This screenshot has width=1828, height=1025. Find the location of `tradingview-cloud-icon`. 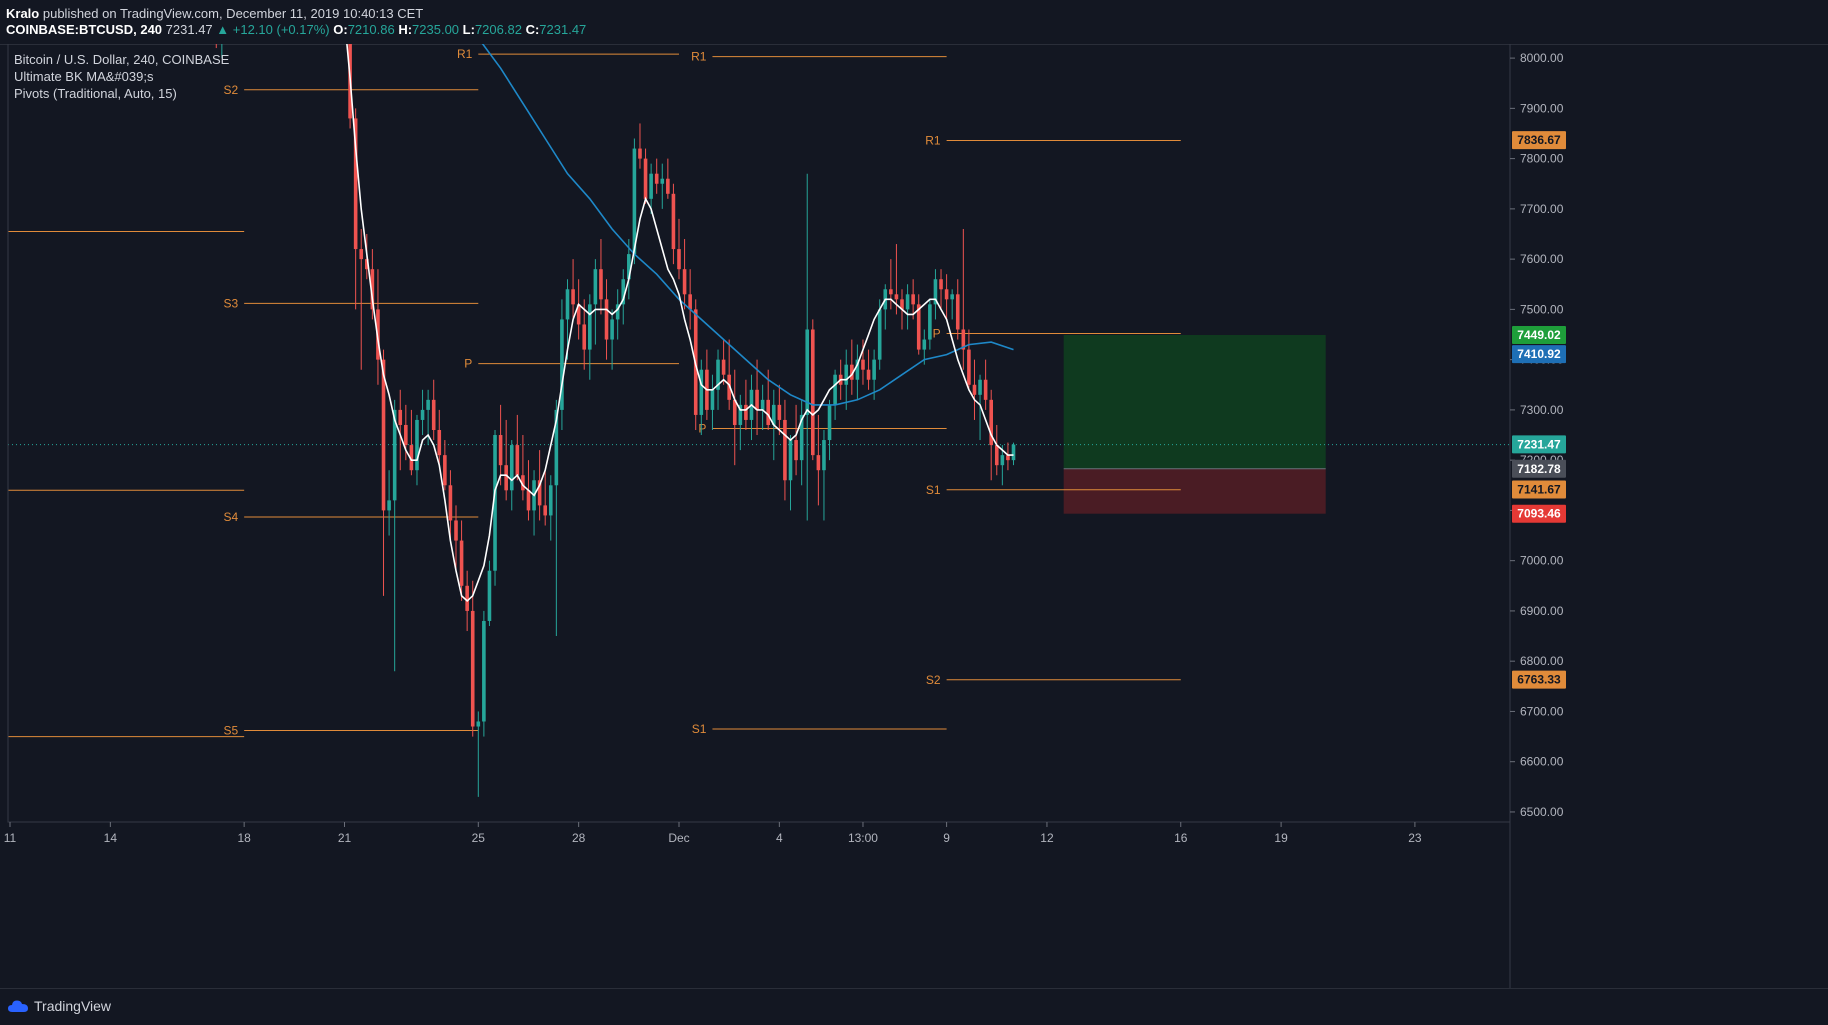

tradingview-cloud-icon is located at coordinates (18, 1006).